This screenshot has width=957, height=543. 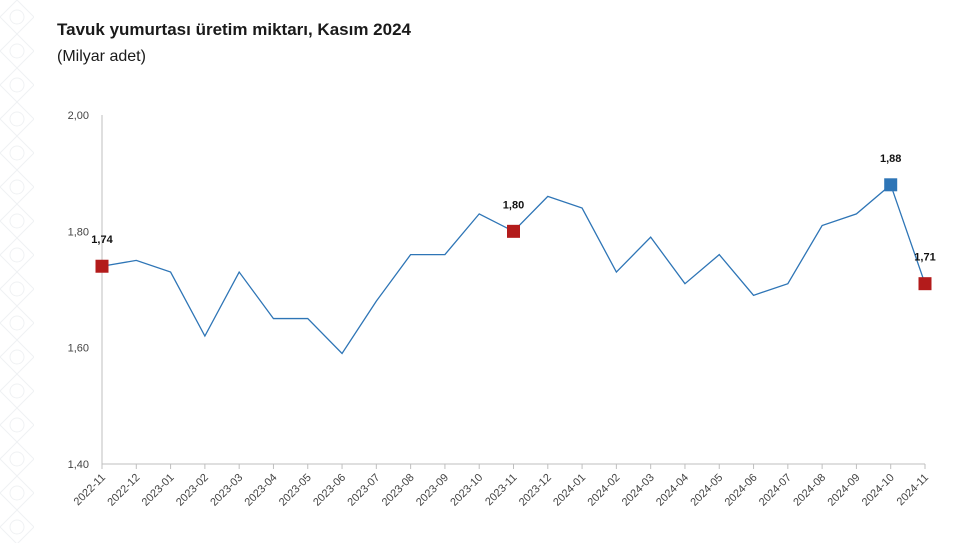 I want to click on data-label: 1,88, so click(x=890, y=159).